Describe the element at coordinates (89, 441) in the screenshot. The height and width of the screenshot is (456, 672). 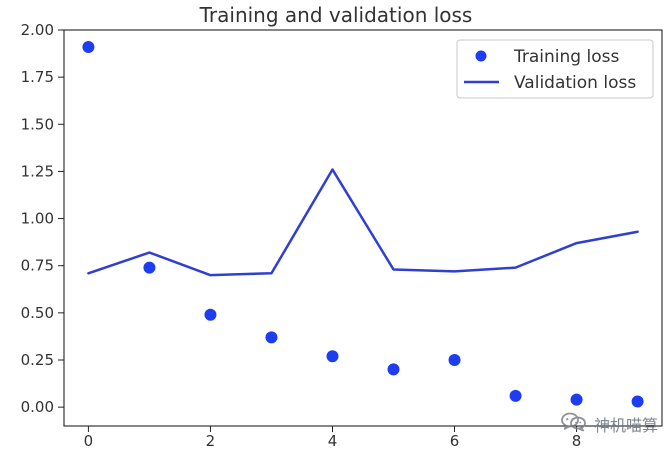
I see `x-tick-label: 0` at that location.